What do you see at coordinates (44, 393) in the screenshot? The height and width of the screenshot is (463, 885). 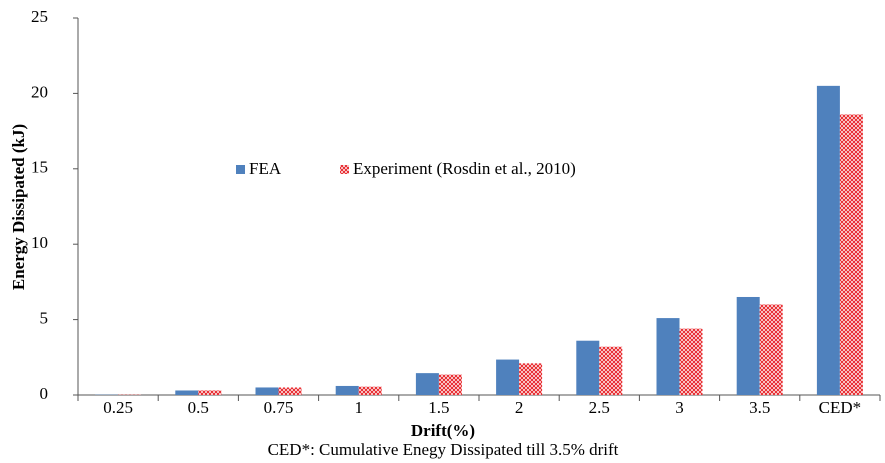 I see `y-tick-label: 0` at bounding box center [44, 393].